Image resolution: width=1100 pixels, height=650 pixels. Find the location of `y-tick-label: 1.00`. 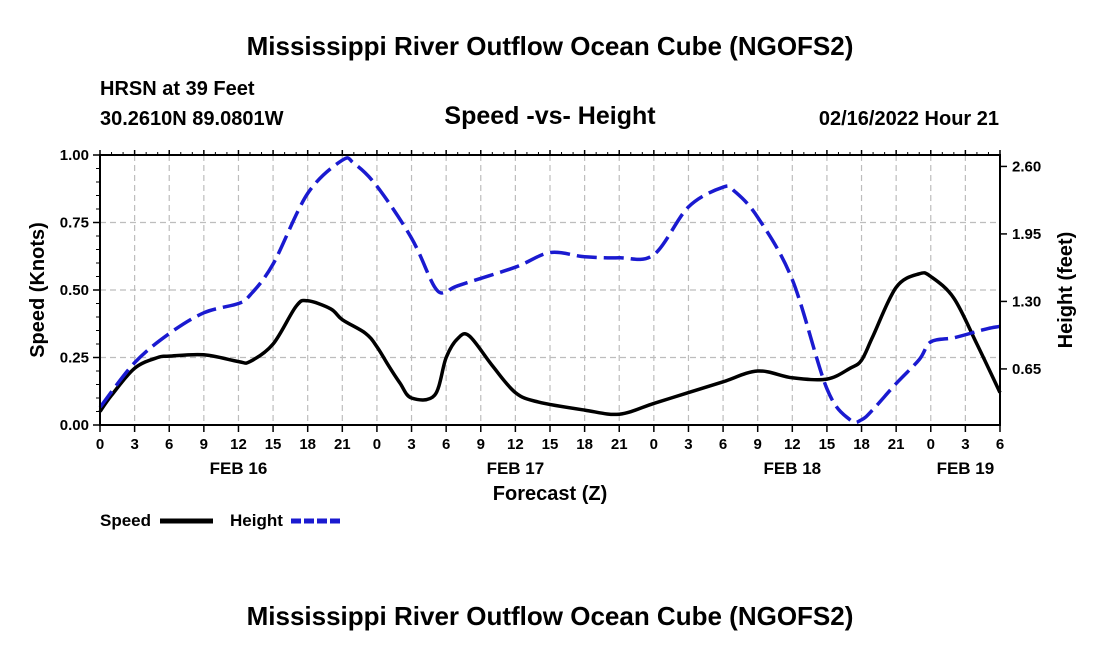

y-tick-label: 1.00 is located at coordinates (74, 155).